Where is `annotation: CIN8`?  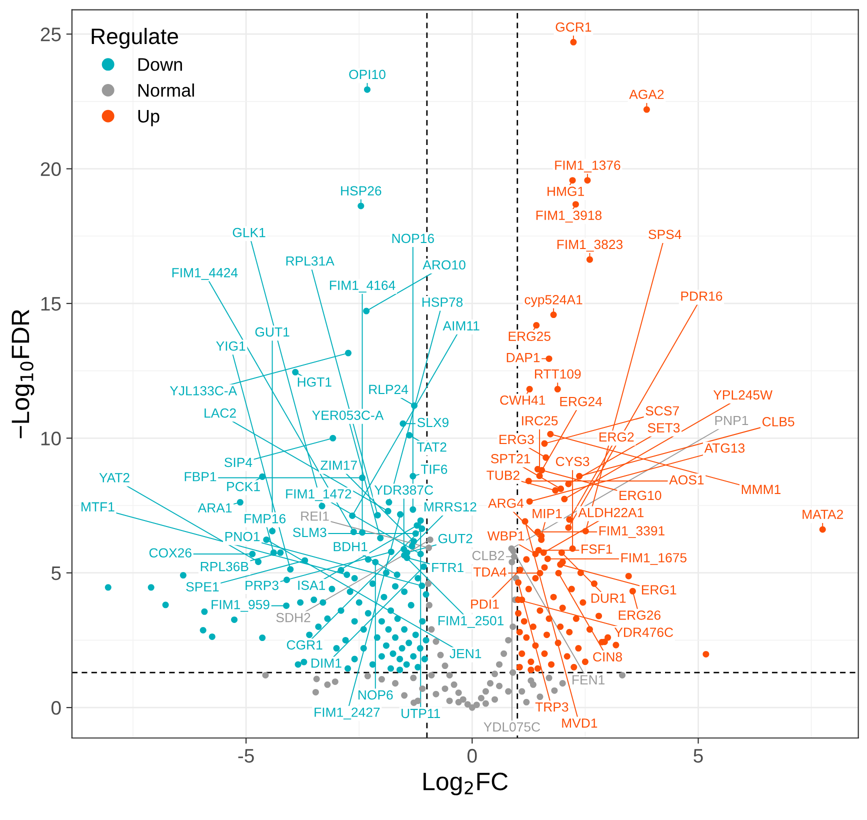
annotation: CIN8 is located at coordinates (607, 657).